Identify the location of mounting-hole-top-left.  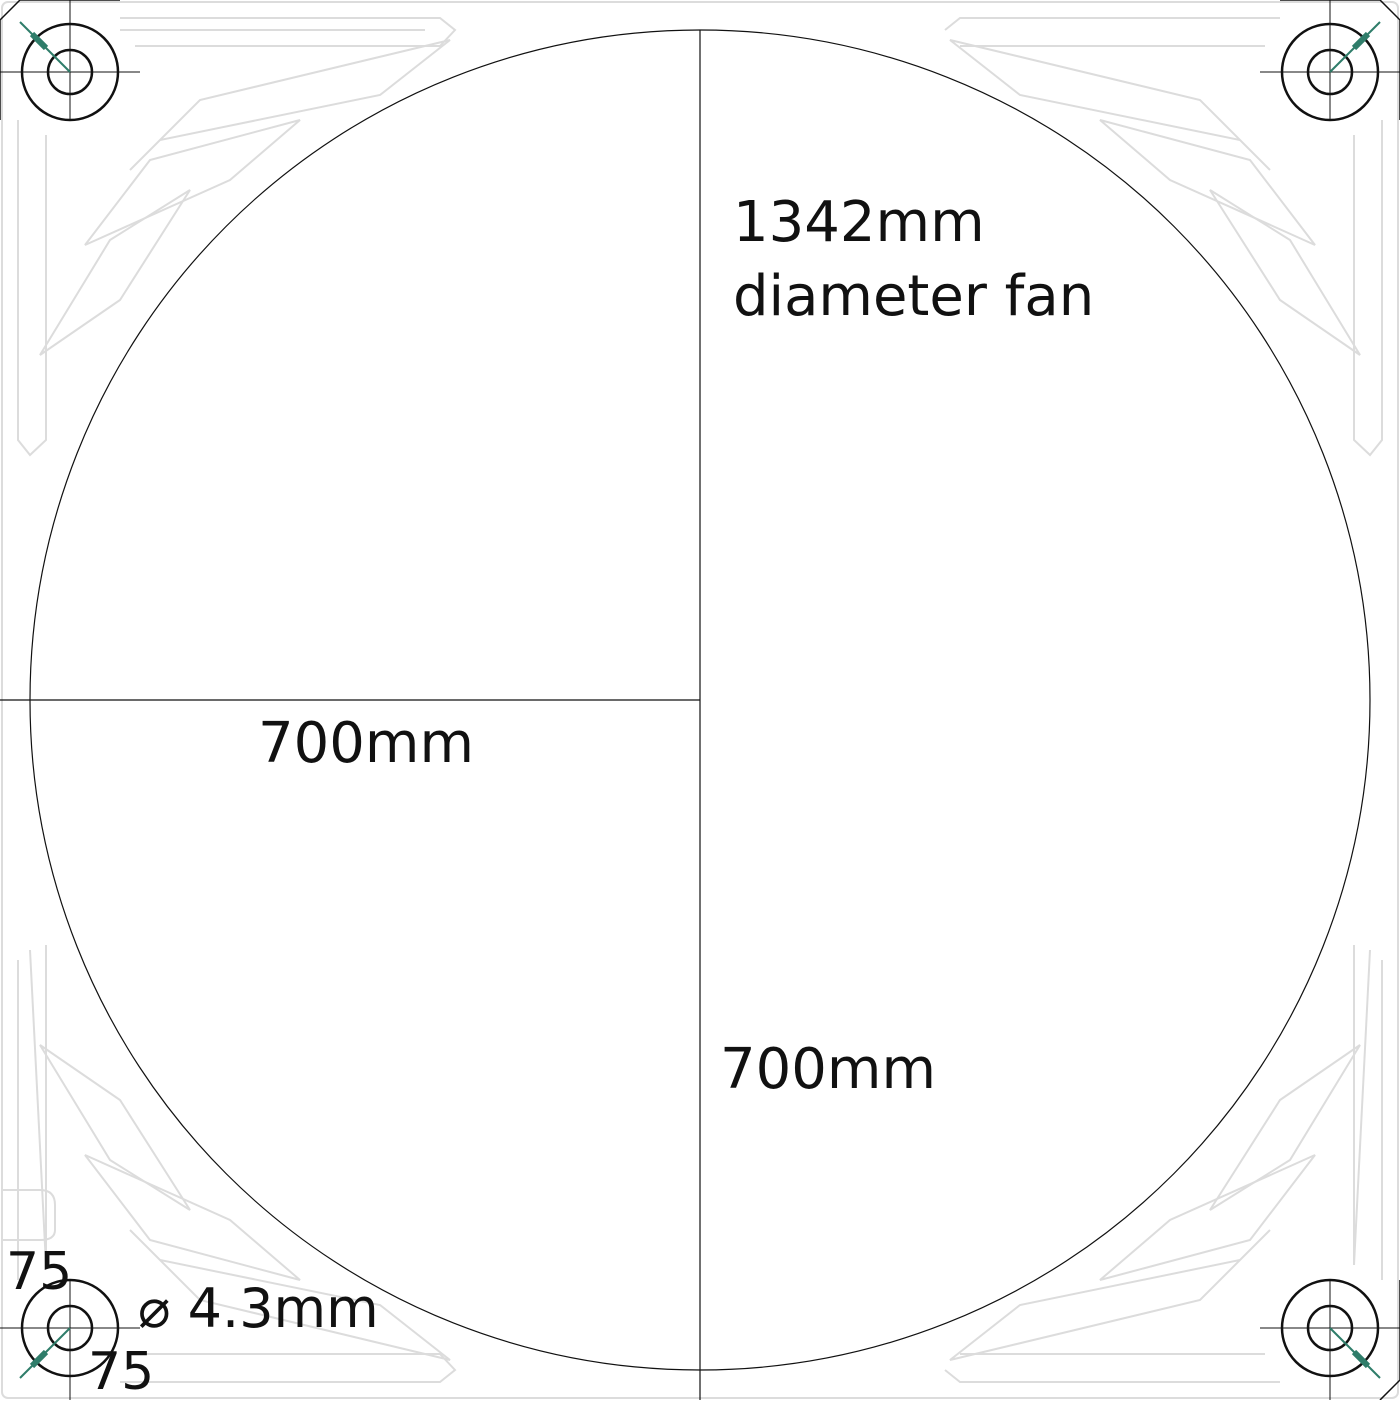
(70, 61).